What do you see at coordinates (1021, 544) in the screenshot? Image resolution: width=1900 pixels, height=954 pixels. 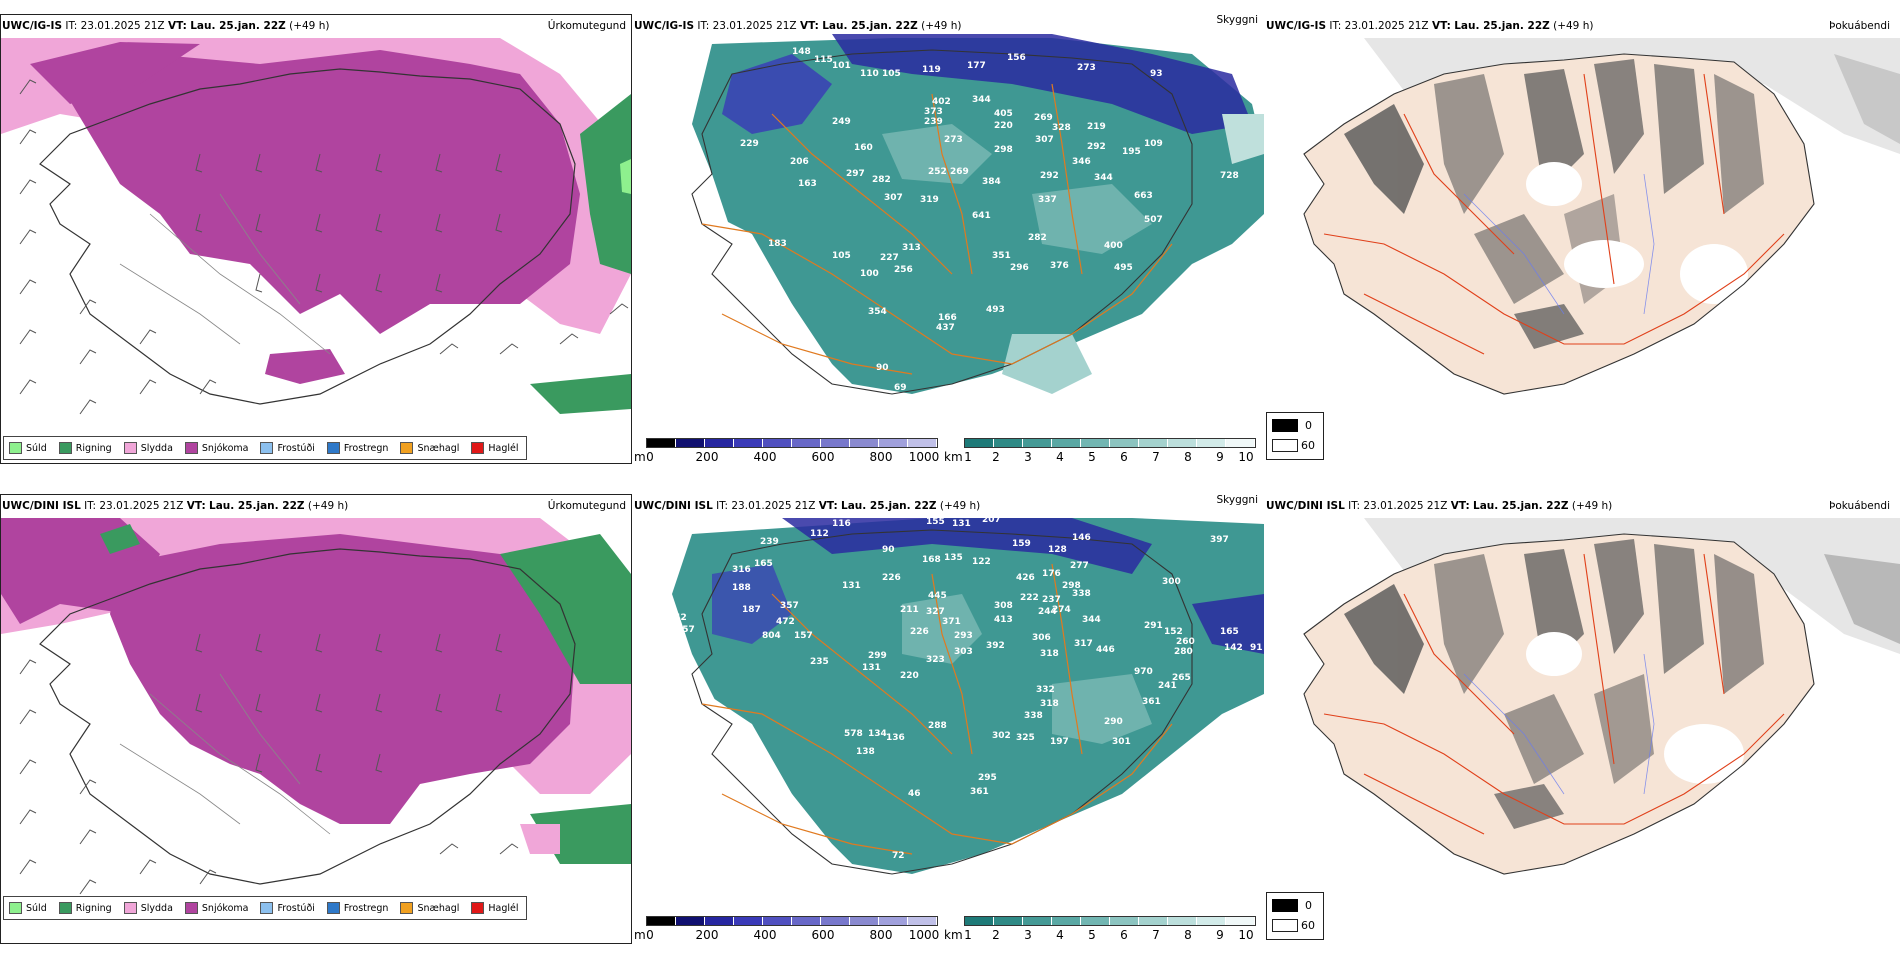 I see `ceiling-label: 159` at bounding box center [1021, 544].